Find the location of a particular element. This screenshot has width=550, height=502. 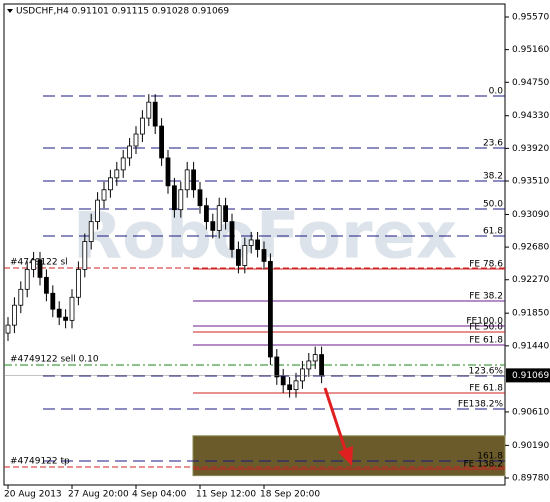

y-tick-label: 0.92680 is located at coordinates (530, 248).